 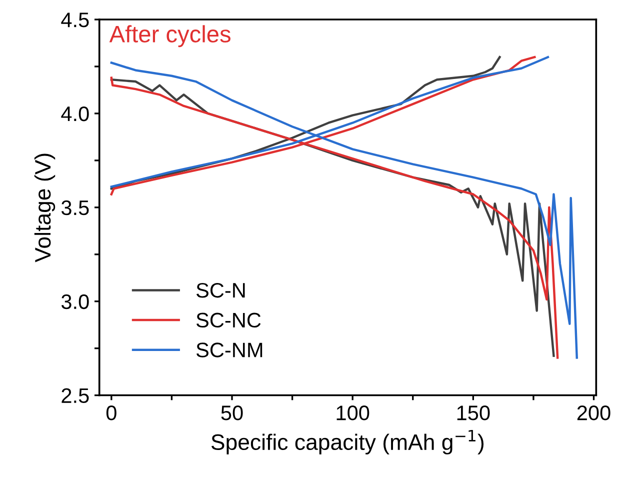 What do you see at coordinates (75, 114) in the screenshot?
I see `y-tick-label: 4.0` at bounding box center [75, 114].